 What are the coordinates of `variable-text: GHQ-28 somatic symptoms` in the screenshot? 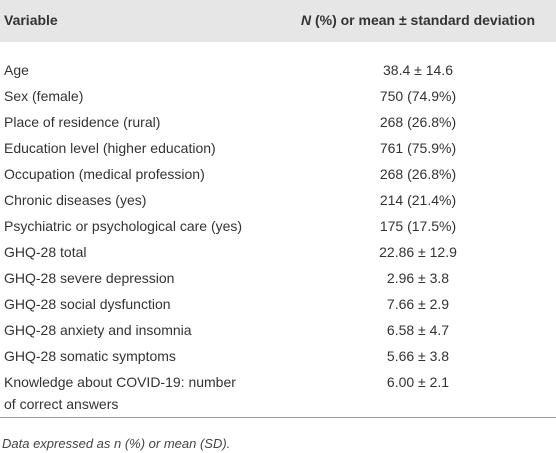 It's located at (90, 356).